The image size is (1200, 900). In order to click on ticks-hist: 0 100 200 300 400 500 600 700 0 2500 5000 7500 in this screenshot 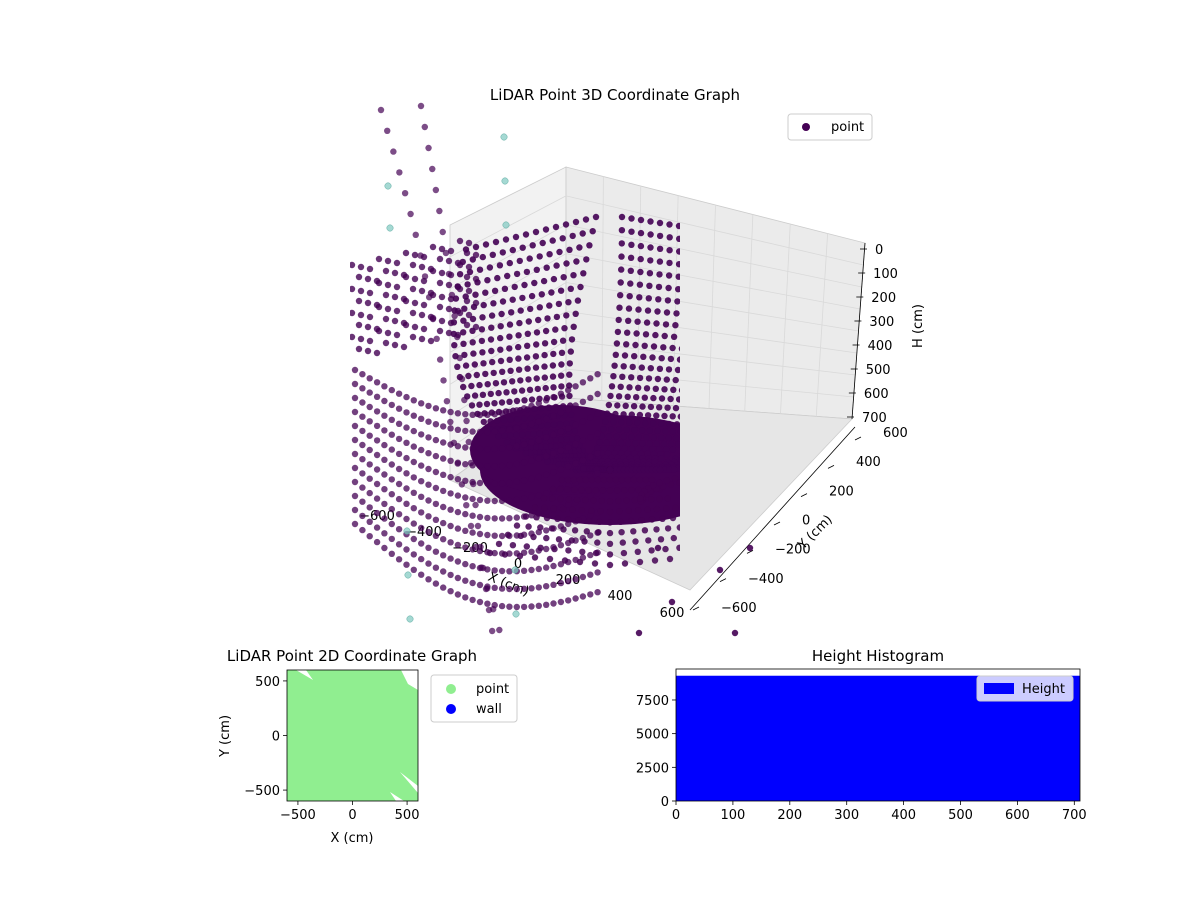, I will do `click(861, 758)`.